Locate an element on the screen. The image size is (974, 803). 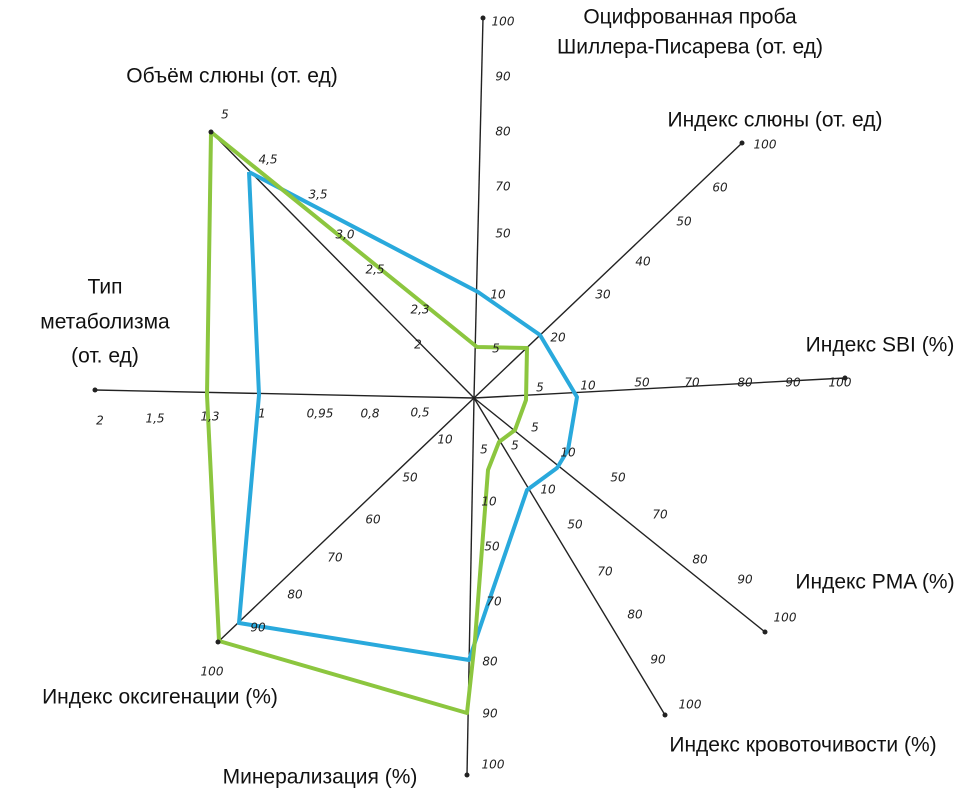
axis-title: Индекс SBI (%) is located at coordinates (880, 345).